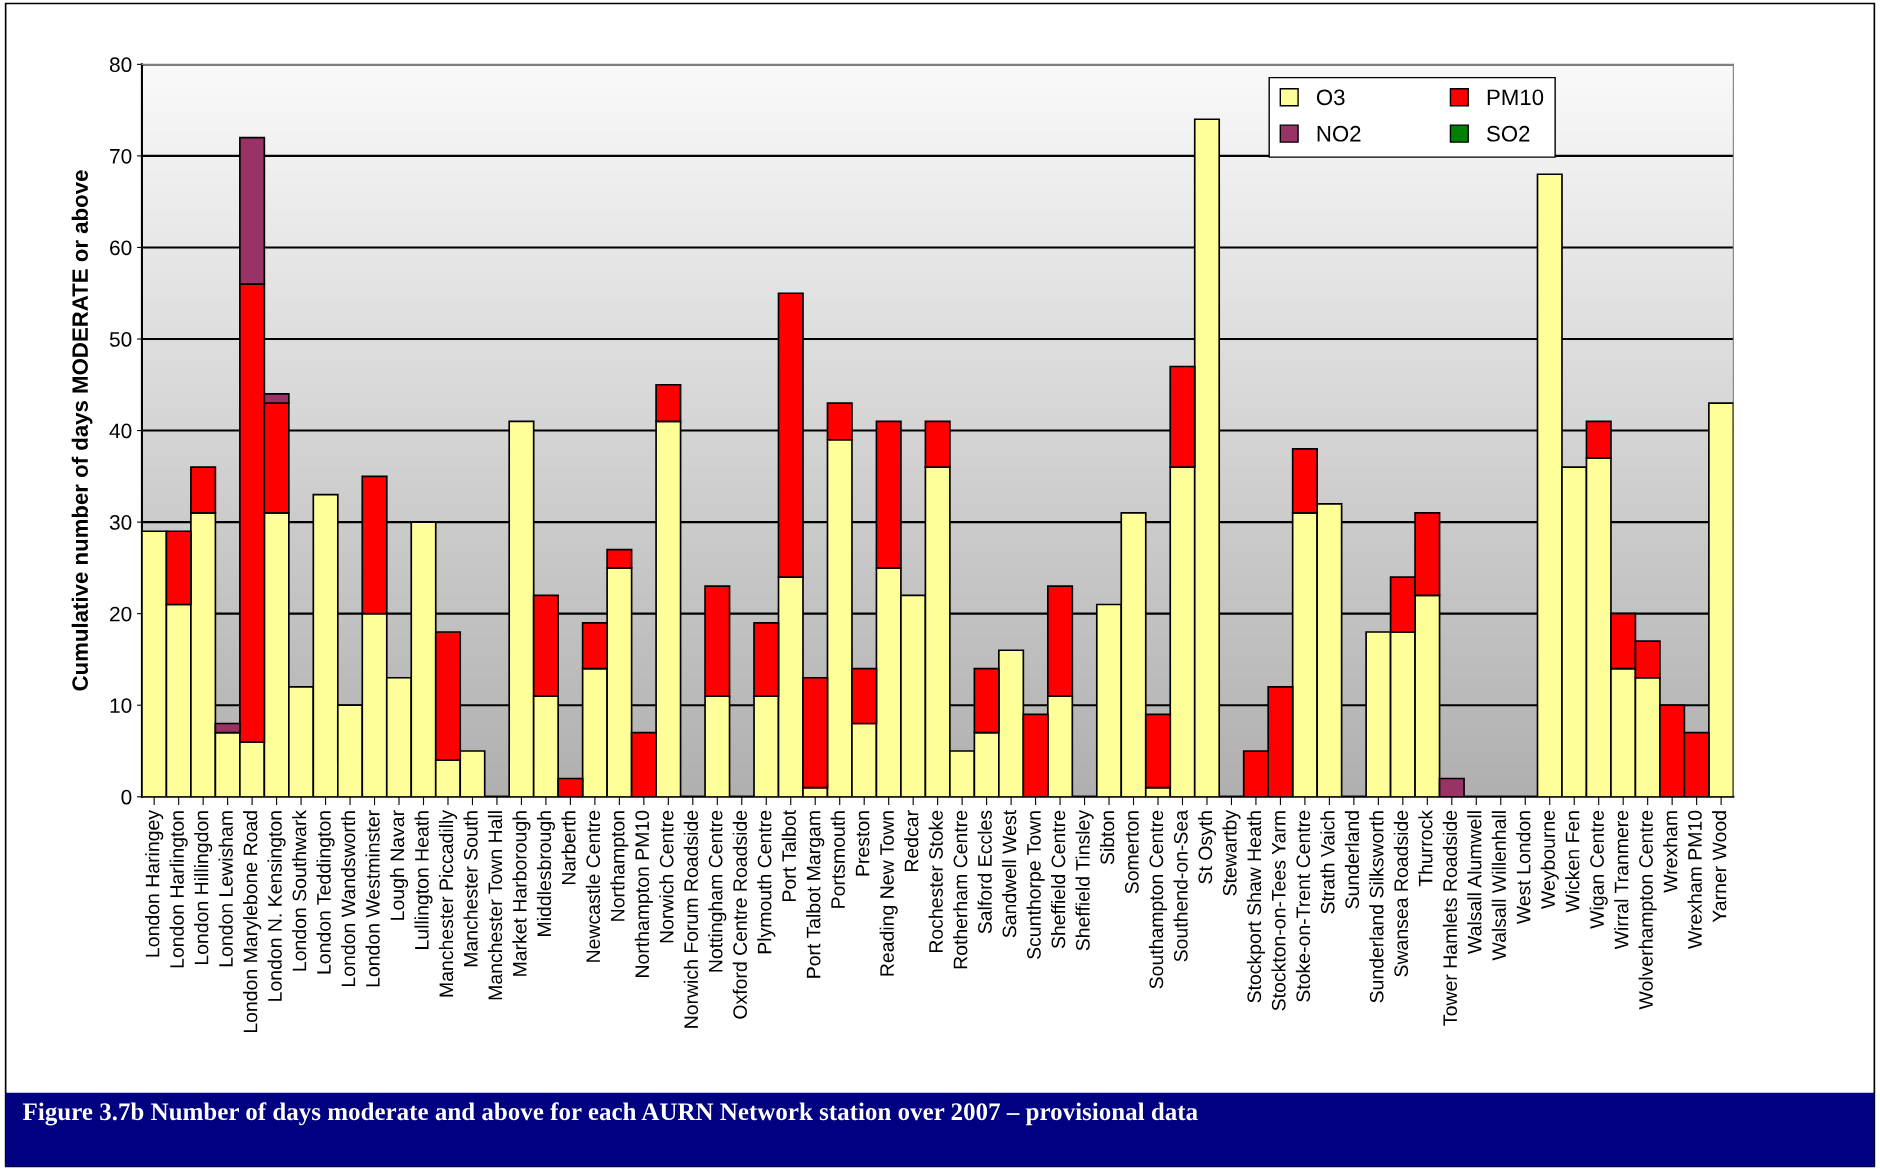  I want to click on x-tick-label: Northampton, so click(619, 866).